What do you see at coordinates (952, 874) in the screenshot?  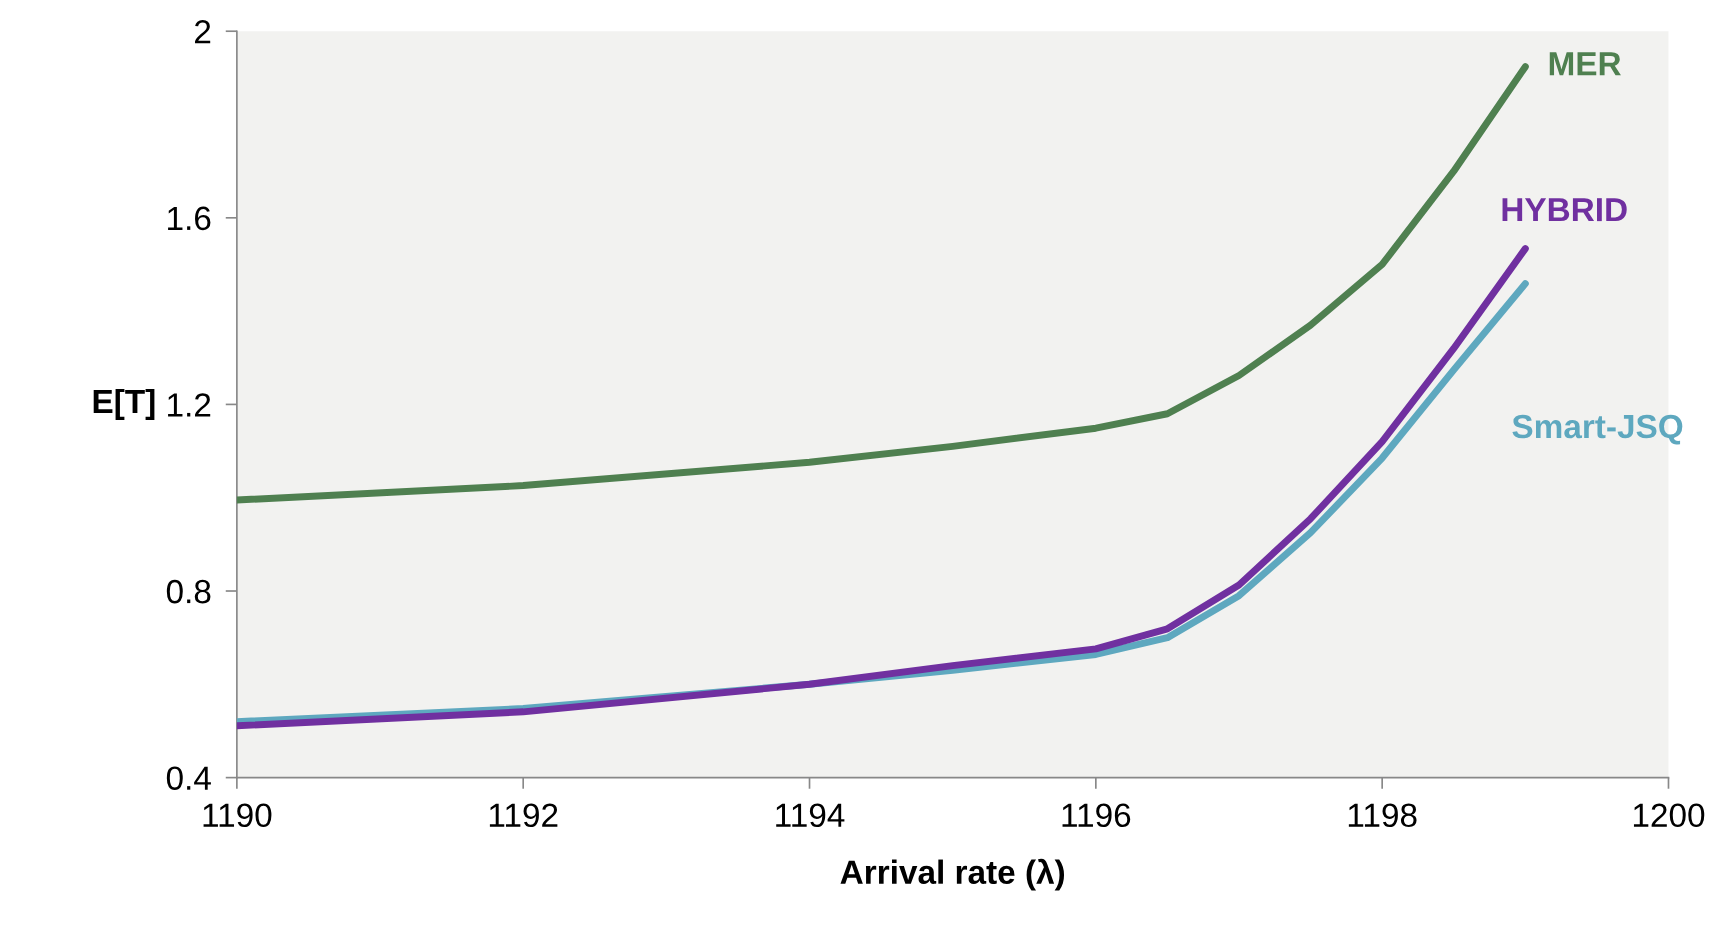 I see `x-axis-title: Arrival rate (λ)` at bounding box center [952, 874].